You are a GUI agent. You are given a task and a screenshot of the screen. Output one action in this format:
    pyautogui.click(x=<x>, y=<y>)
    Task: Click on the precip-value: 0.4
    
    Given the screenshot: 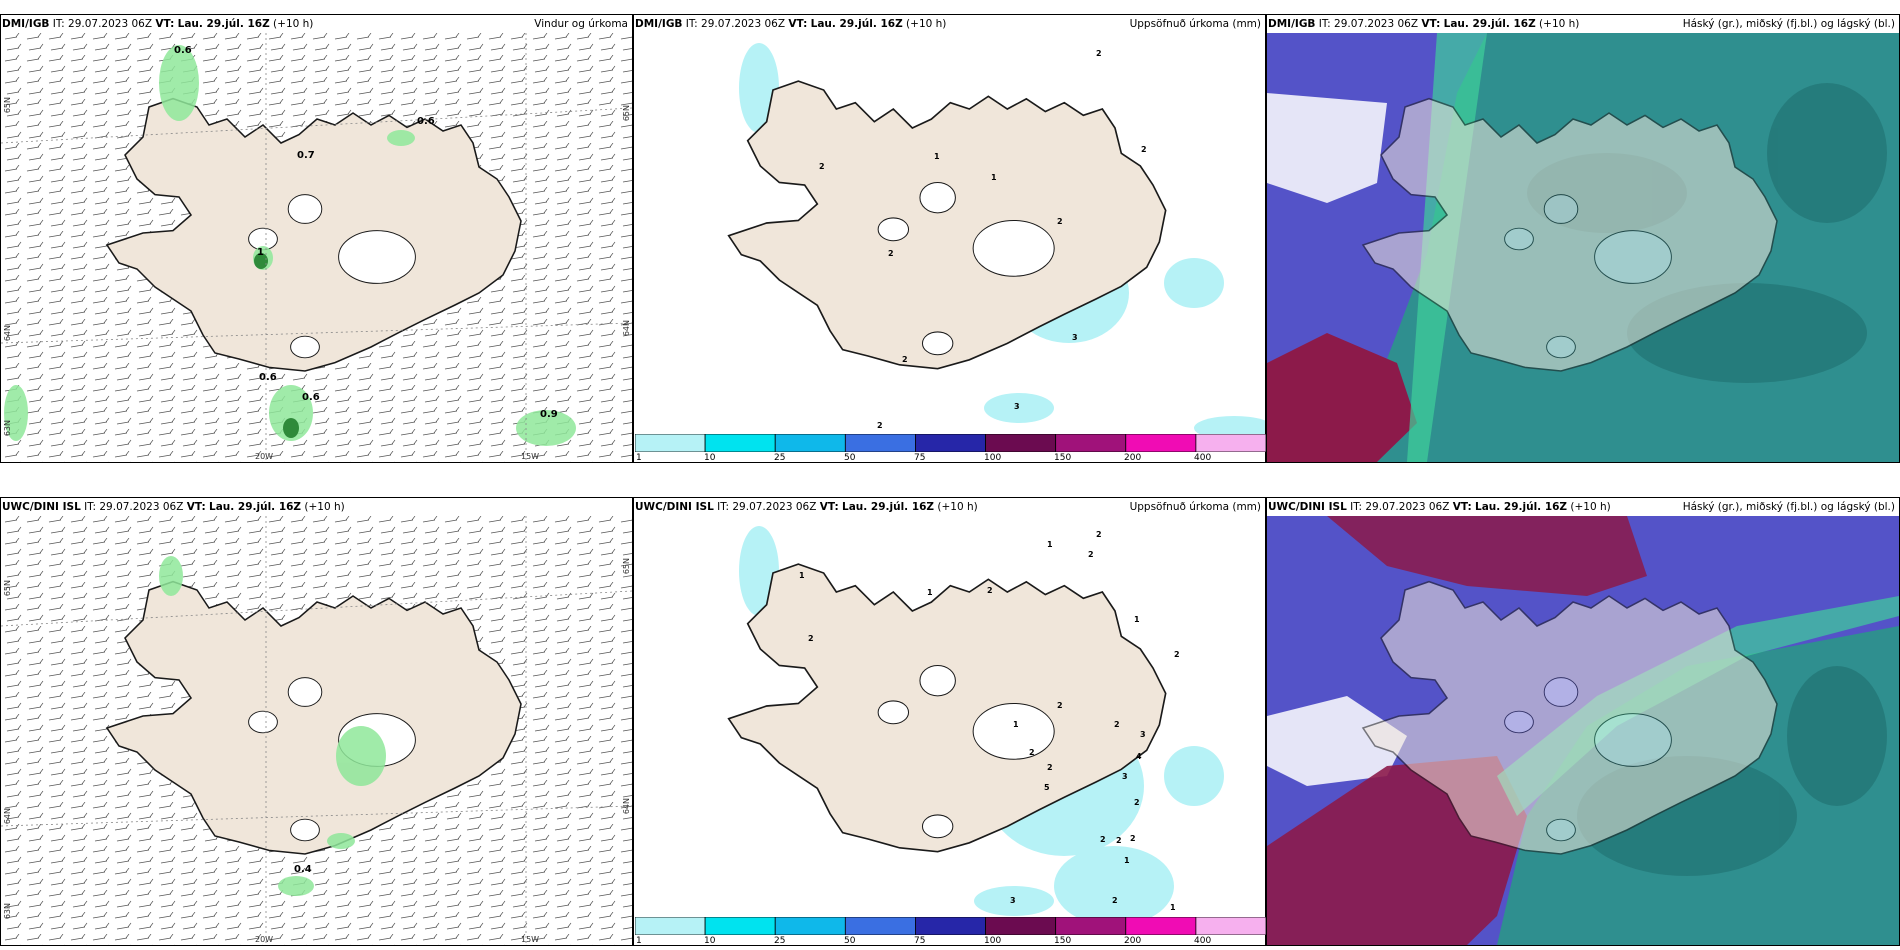 What is the action you would take?
    pyautogui.click(x=303, y=869)
    